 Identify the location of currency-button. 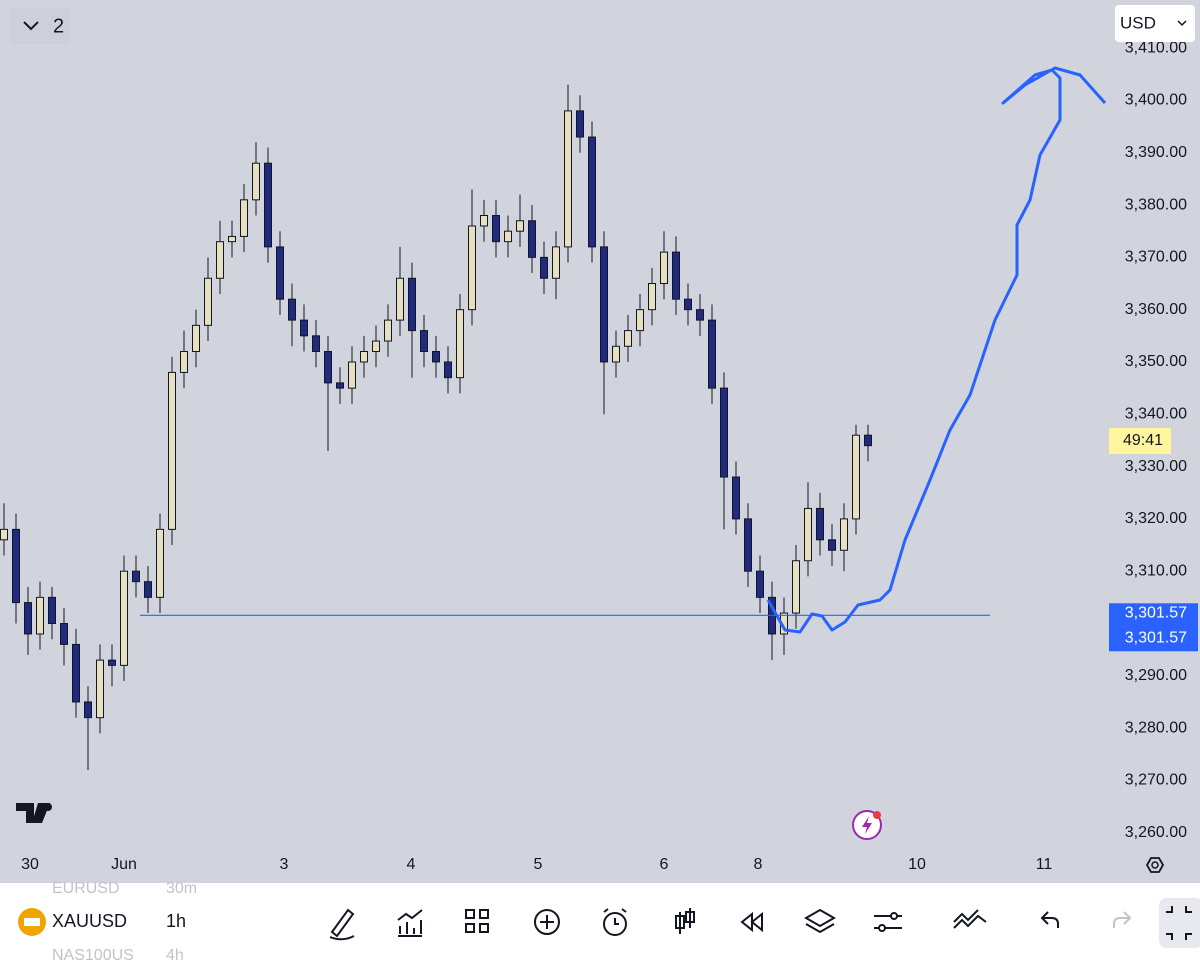
(1155, 23).